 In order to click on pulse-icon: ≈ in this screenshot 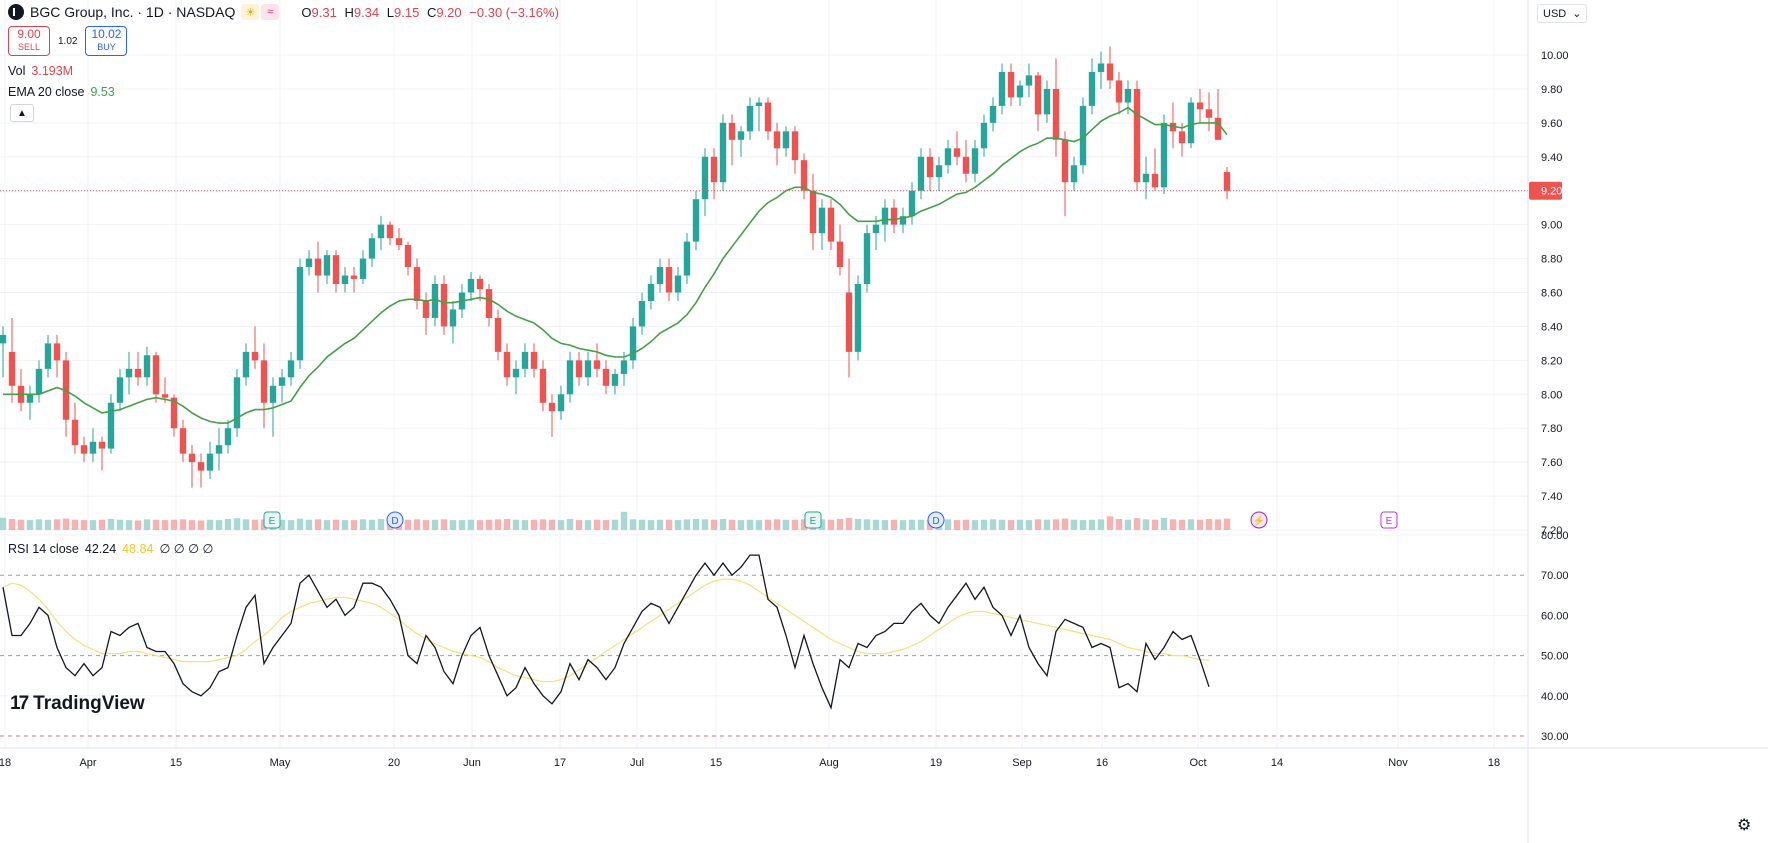, I will do `click(270, 12)`.